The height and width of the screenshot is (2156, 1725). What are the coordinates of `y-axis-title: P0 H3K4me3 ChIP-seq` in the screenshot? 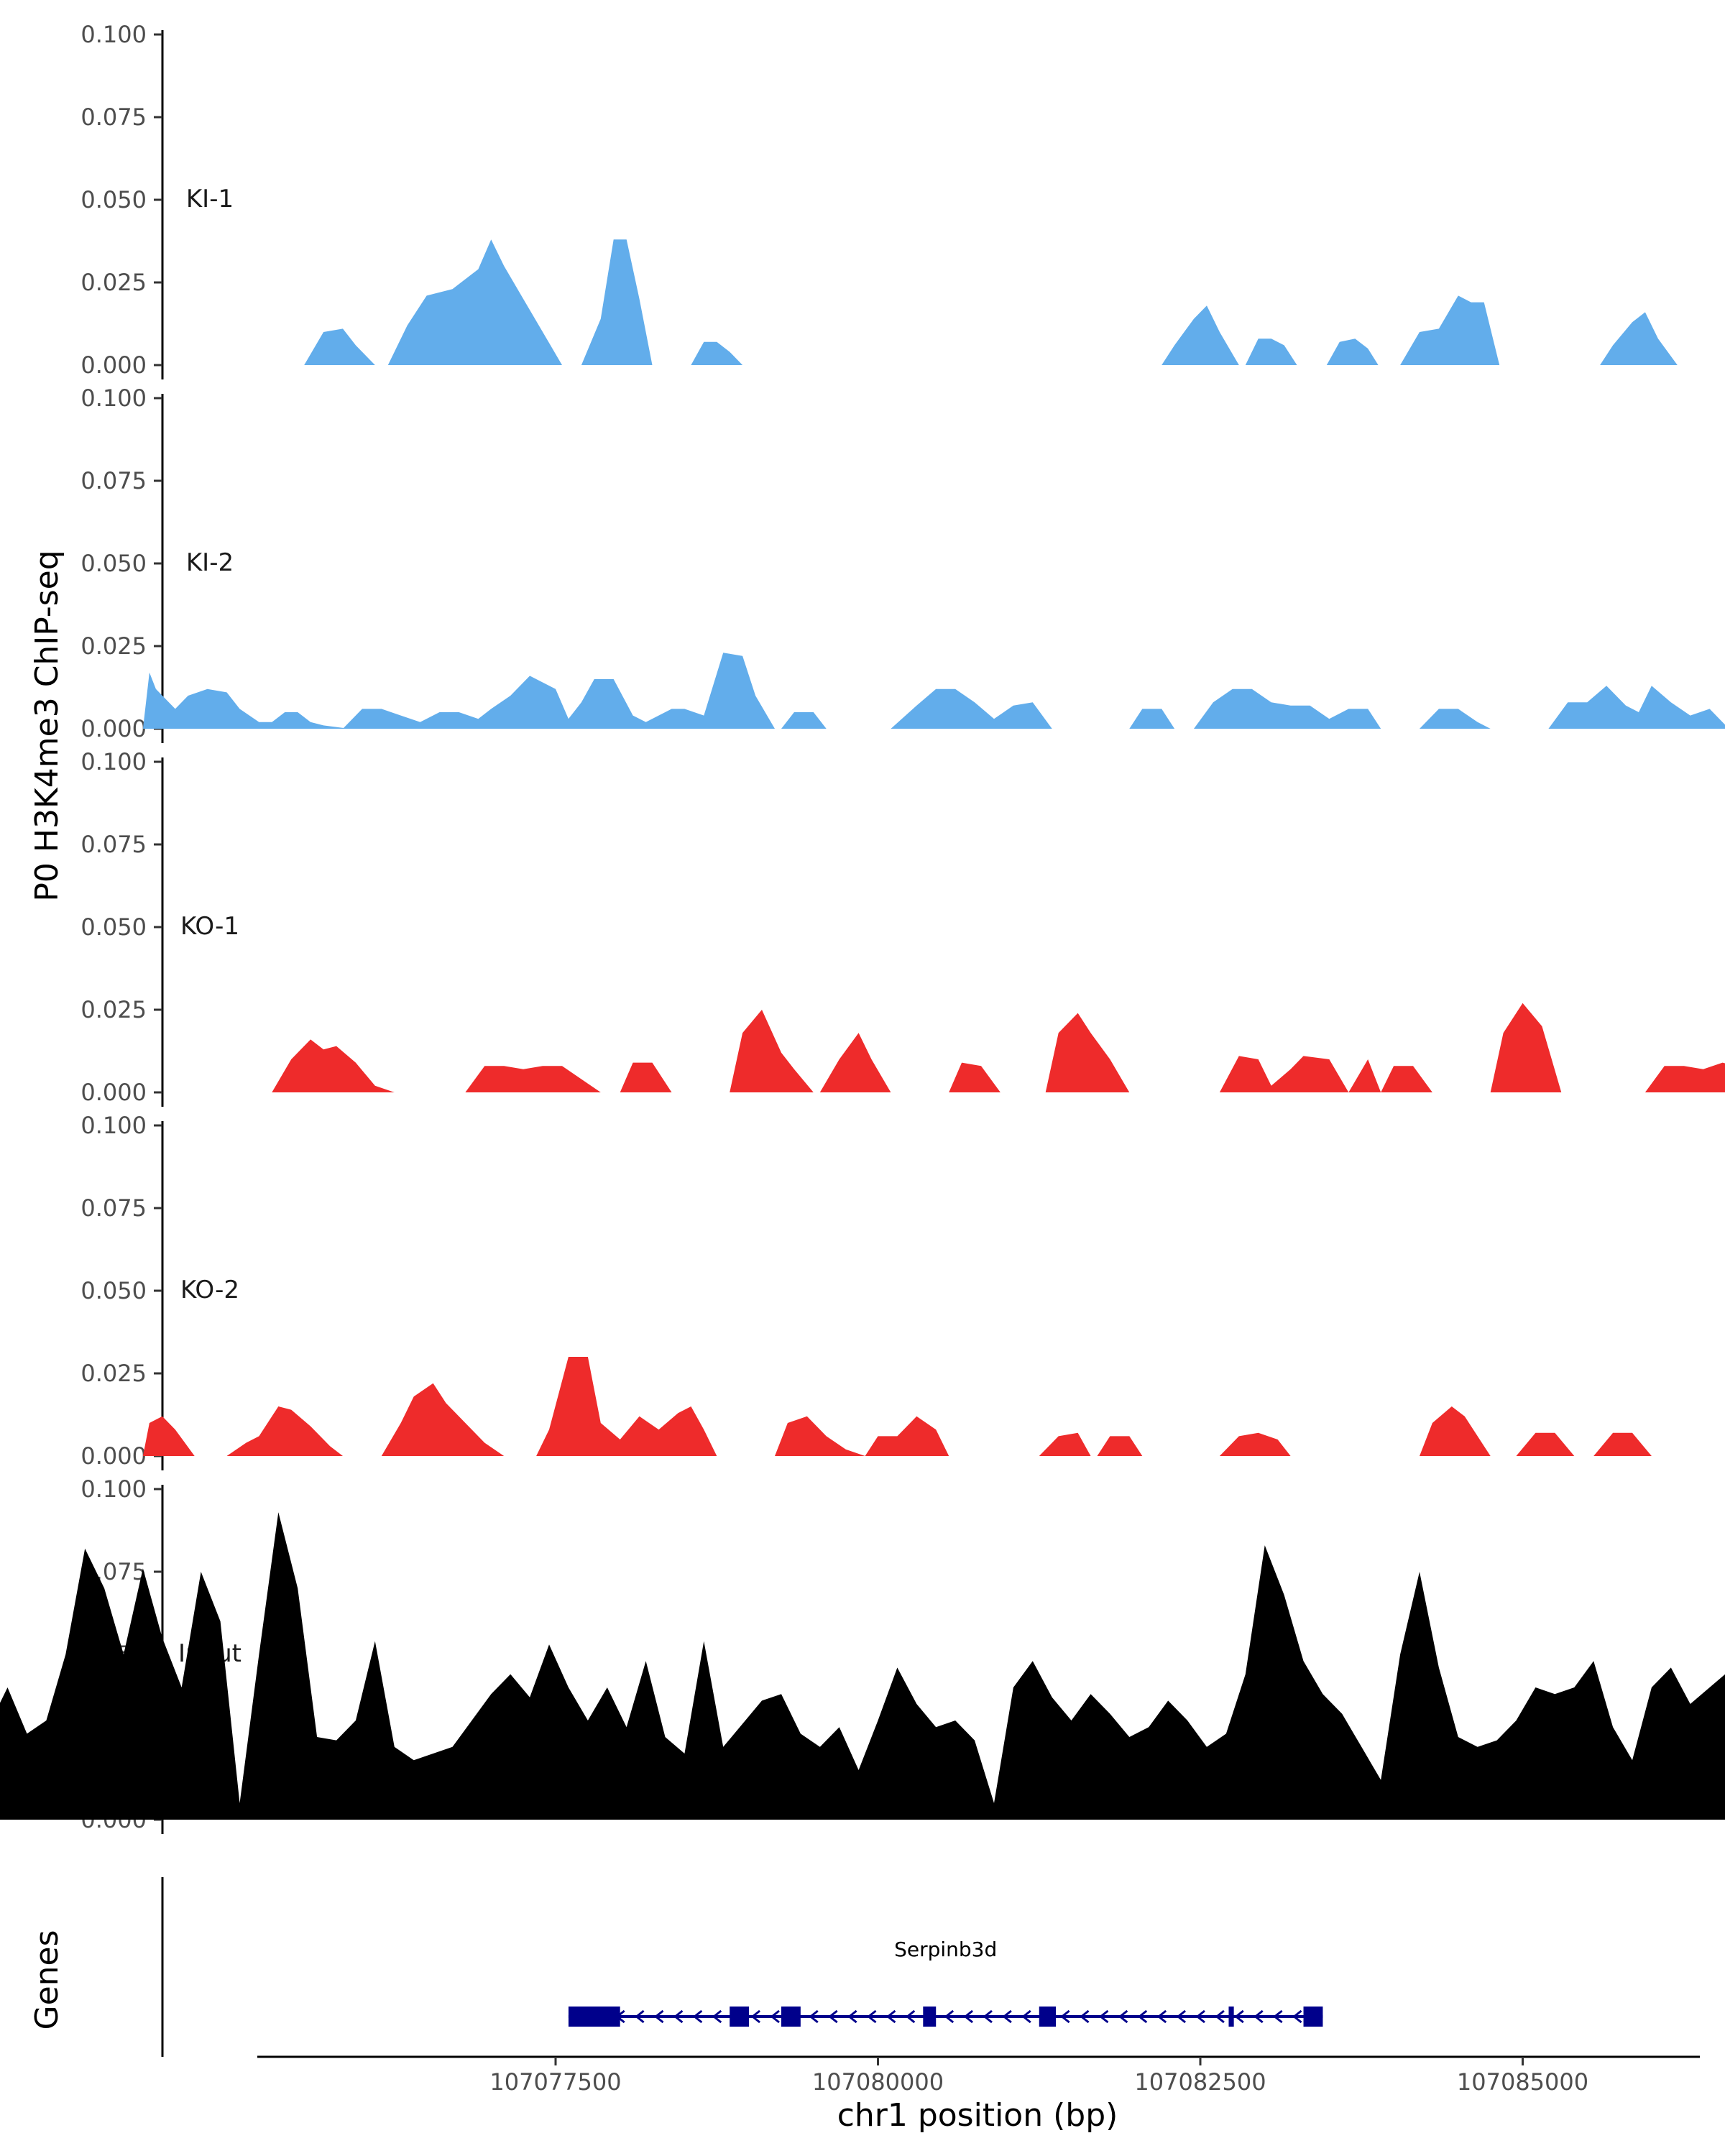 It's located at (47, 725).